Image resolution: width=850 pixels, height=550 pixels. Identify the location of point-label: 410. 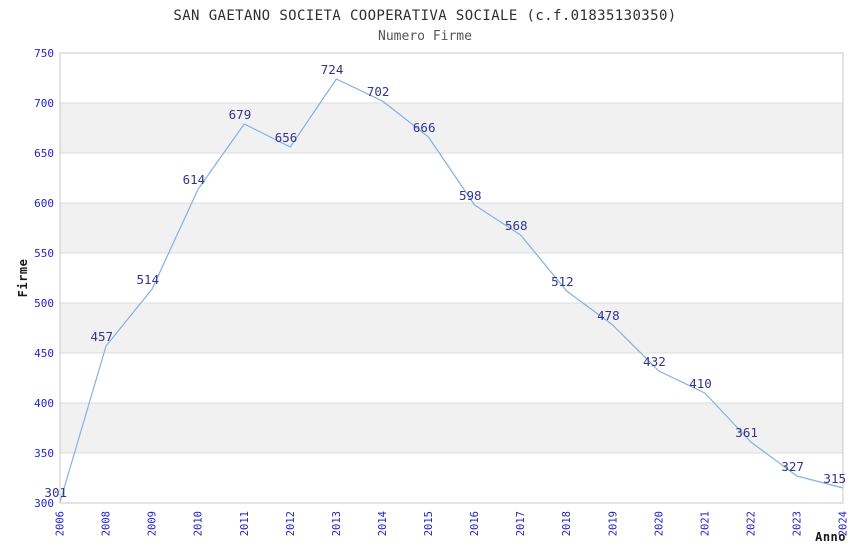
(700, 383).